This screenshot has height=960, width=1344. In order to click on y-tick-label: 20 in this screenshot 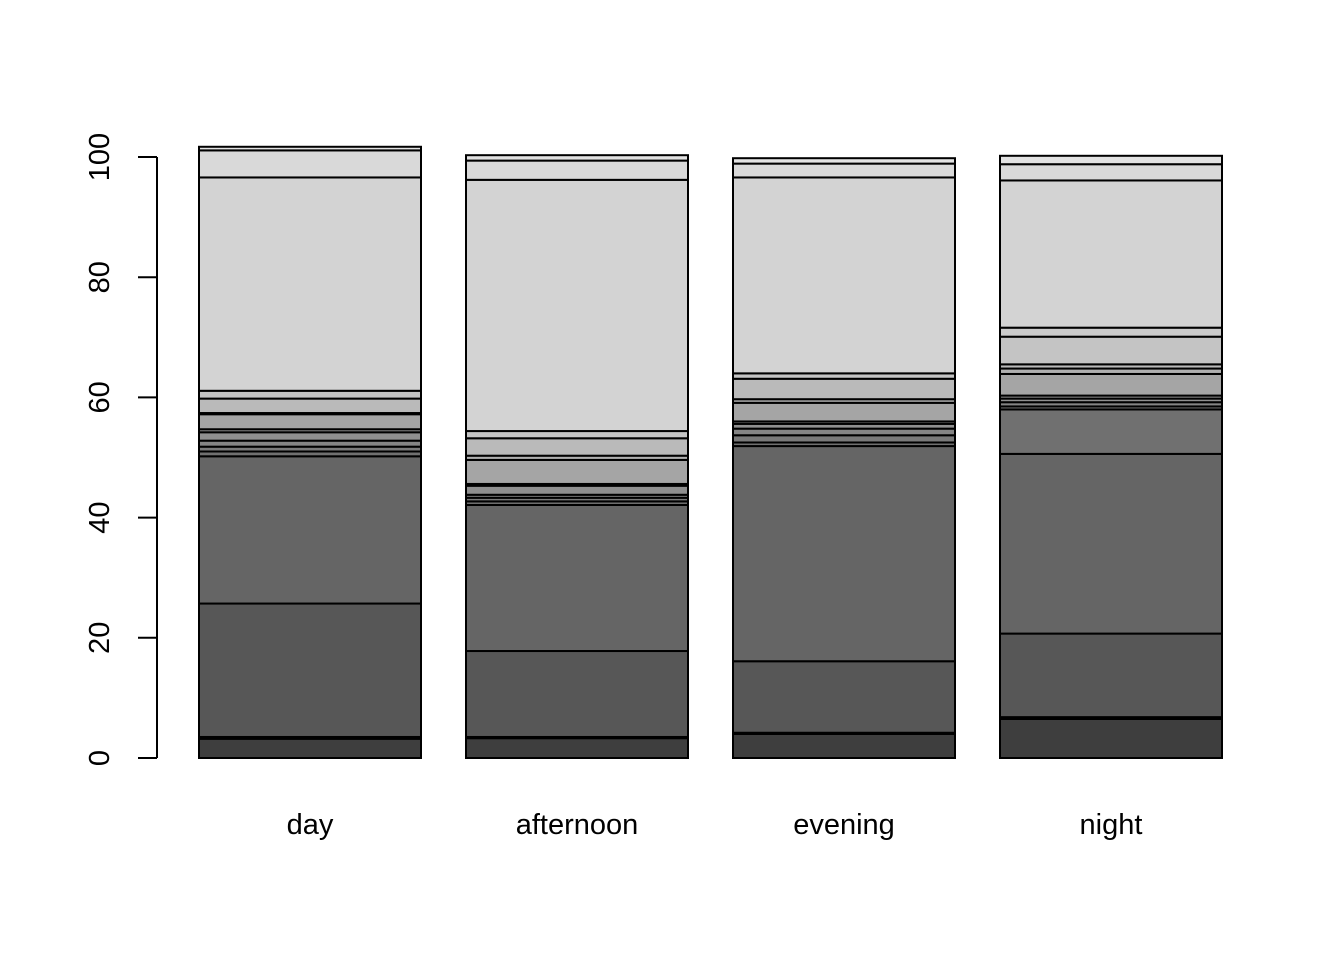, I will do `click(100, 638)`.